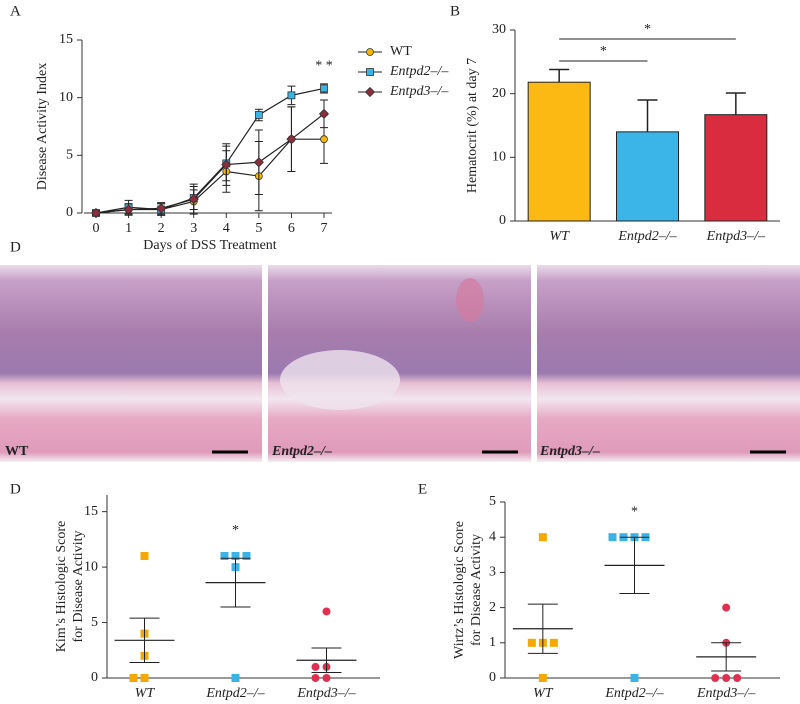 This screenshot has height=704, width=800. I want to click on y-axis-label: Disease Activity Index, so click(42, 127).